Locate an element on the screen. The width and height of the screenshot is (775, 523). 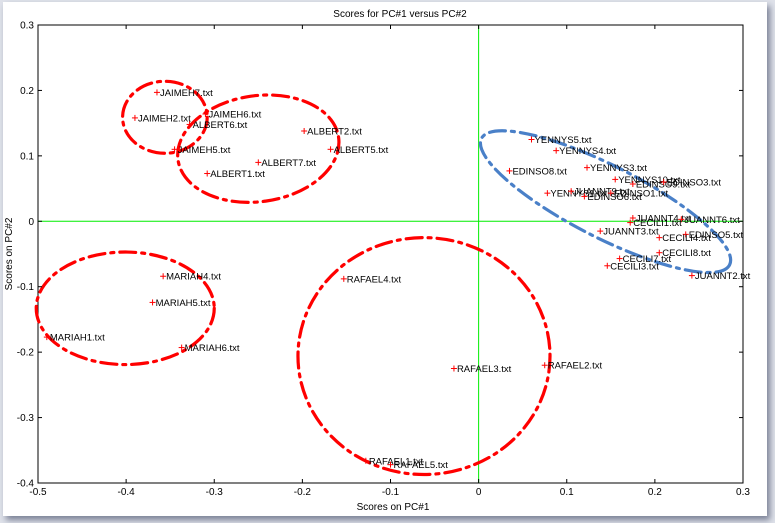
y-tick-label: -0.2 is located at coordinates (26, 353).